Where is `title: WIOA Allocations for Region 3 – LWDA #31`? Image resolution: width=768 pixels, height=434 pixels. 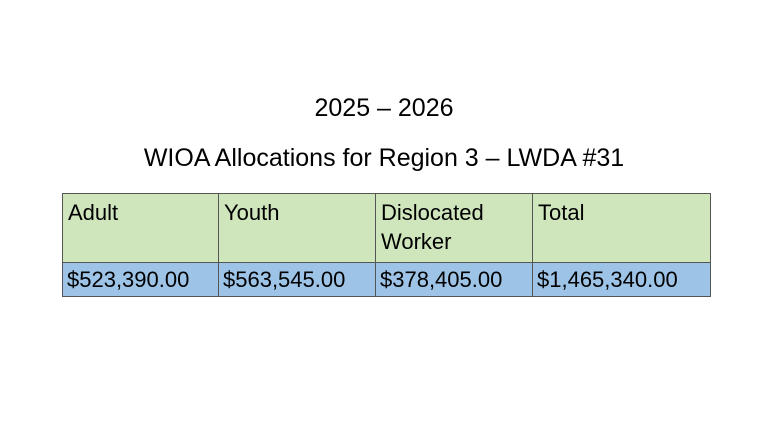 title: WIOA Allocations for Region 3 – LWDA #31 is located at coordinates (384, 158).